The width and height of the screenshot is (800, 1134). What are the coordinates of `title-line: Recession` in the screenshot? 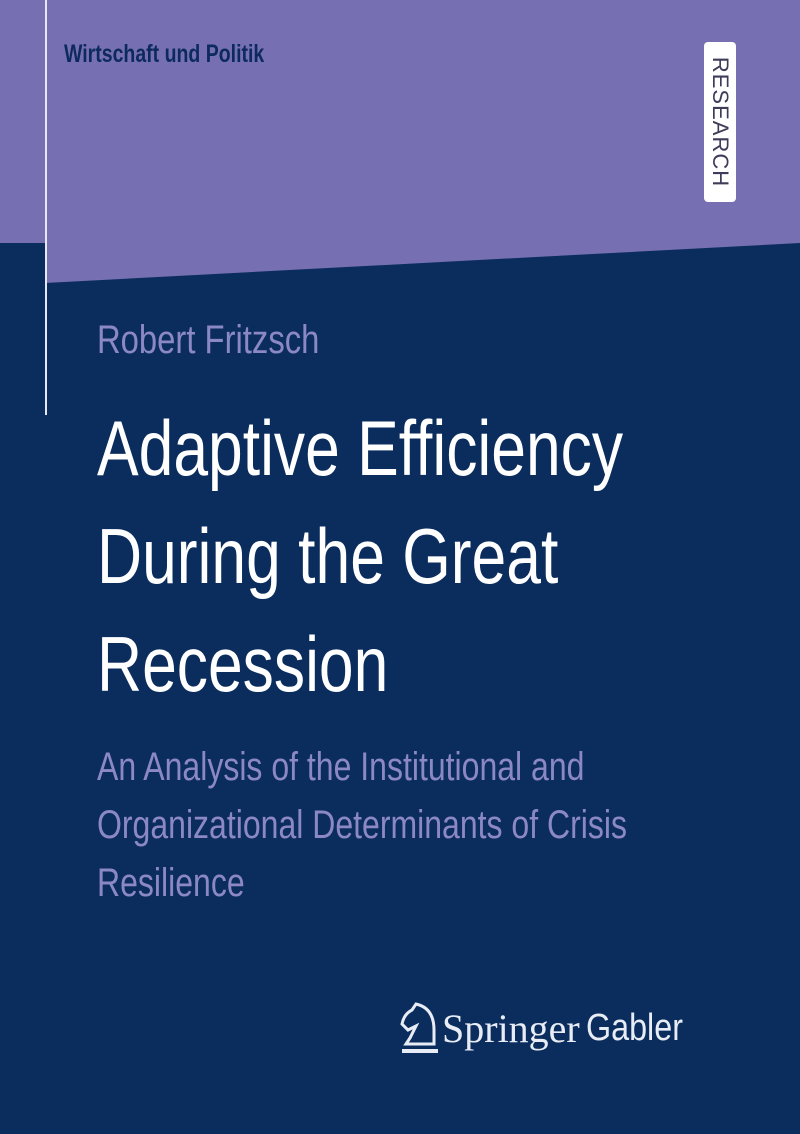 It's located at (243, 664).